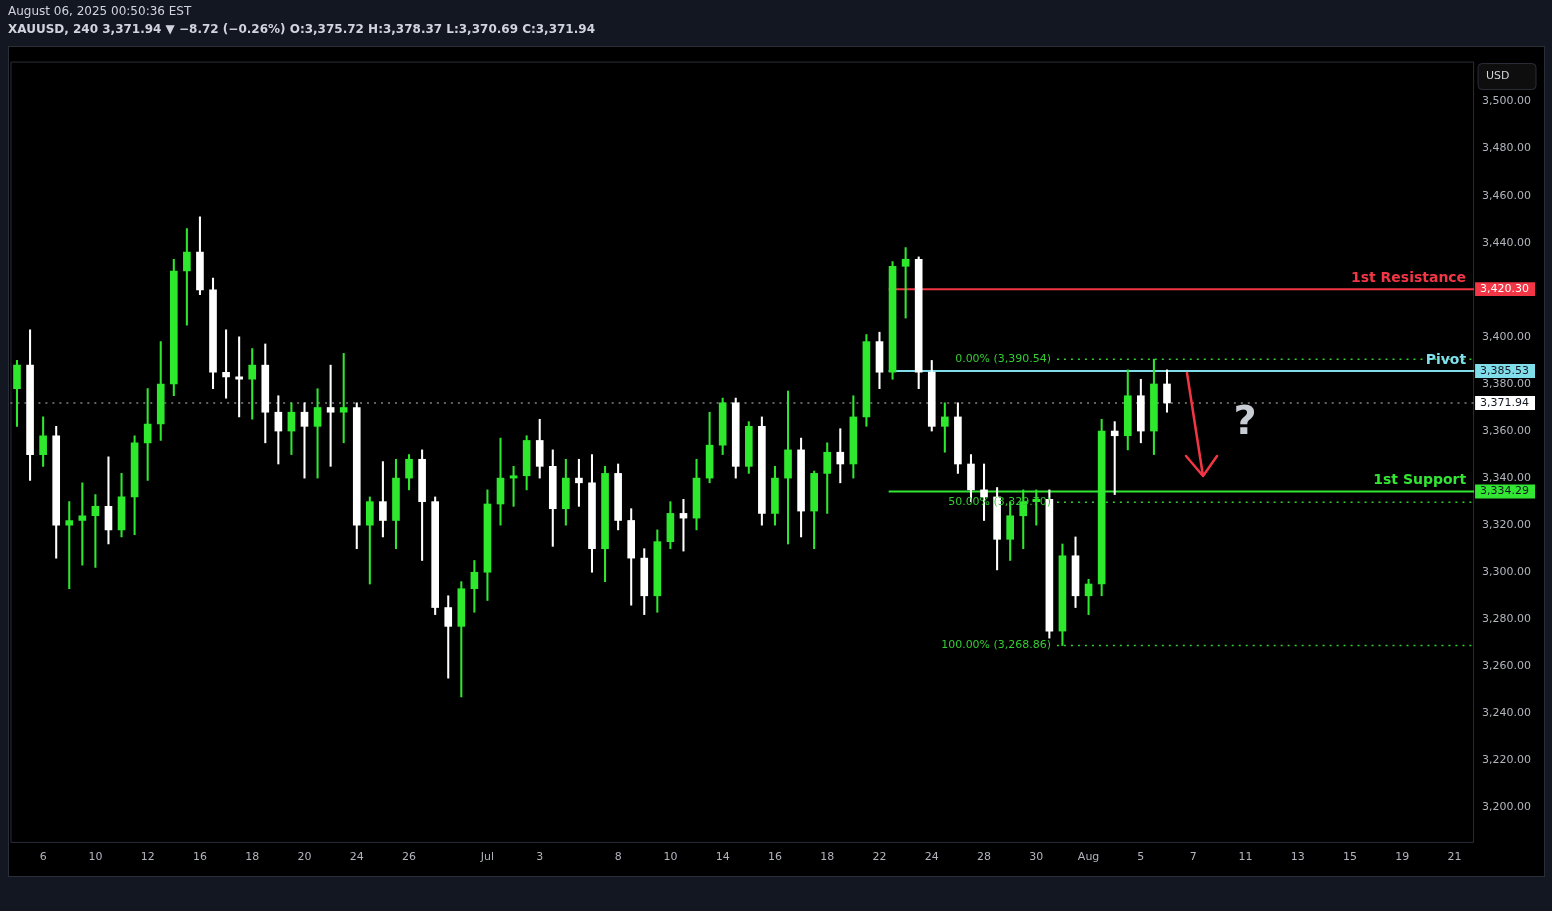 This screenshot has height=911, width=1552. What do you see at coordinates (1245, 857) in the screenshot?
I see `x-tick-label: 11` at bounding box center [1245, 857].